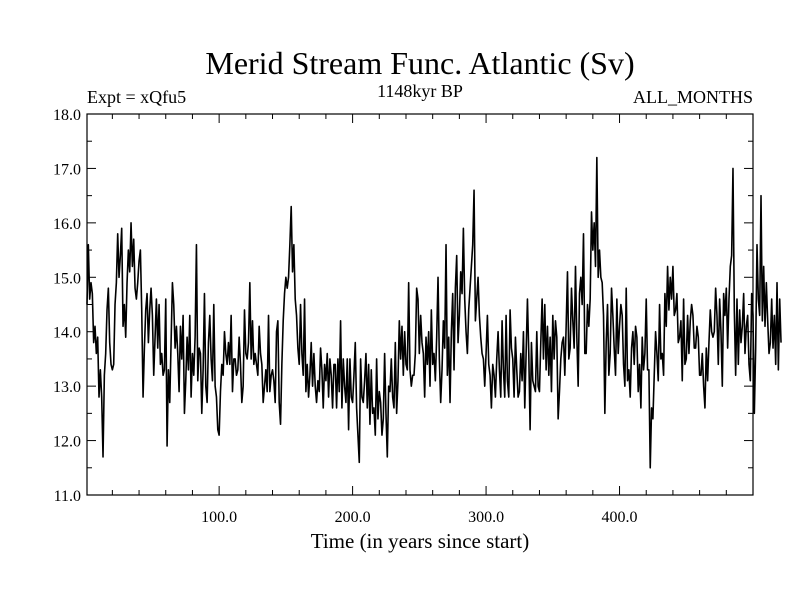 The image size is (800, 600). Describe the element at coordinates (67, 387) in the screenshot. I see `y-tick-label: 13.0` at that location.